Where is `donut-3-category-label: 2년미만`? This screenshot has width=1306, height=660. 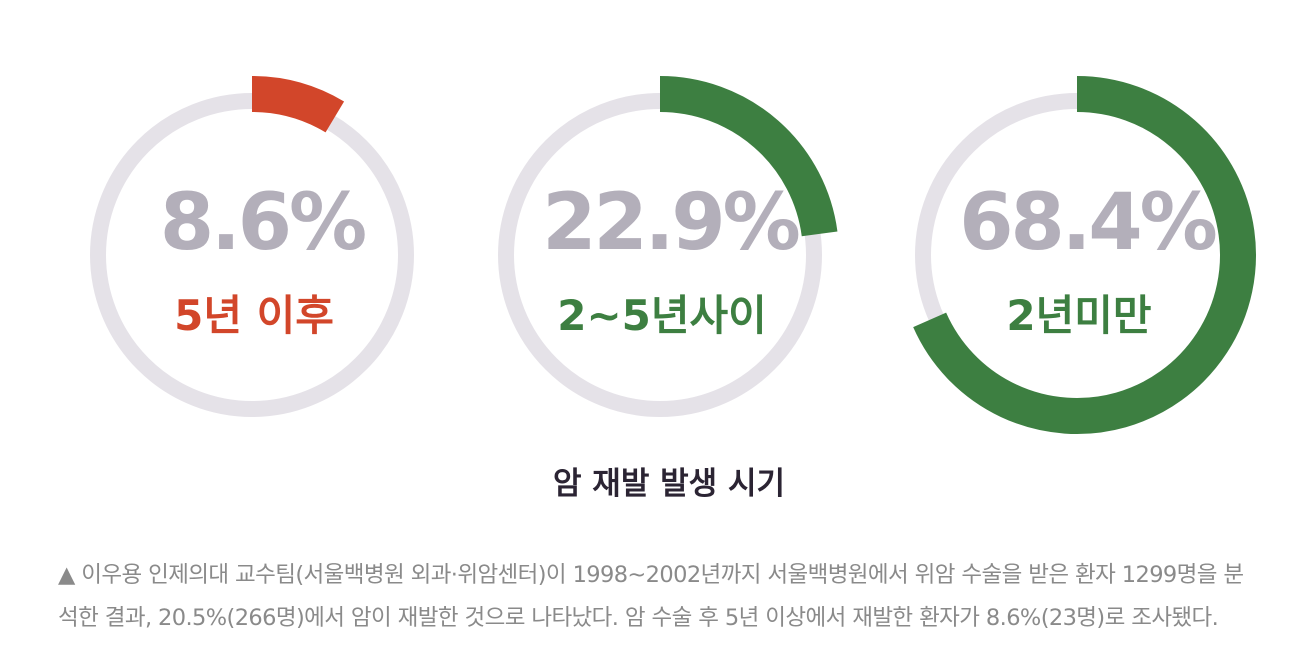
donut-3-category-label: 2년미만 is located at coordinates (1078, 315).